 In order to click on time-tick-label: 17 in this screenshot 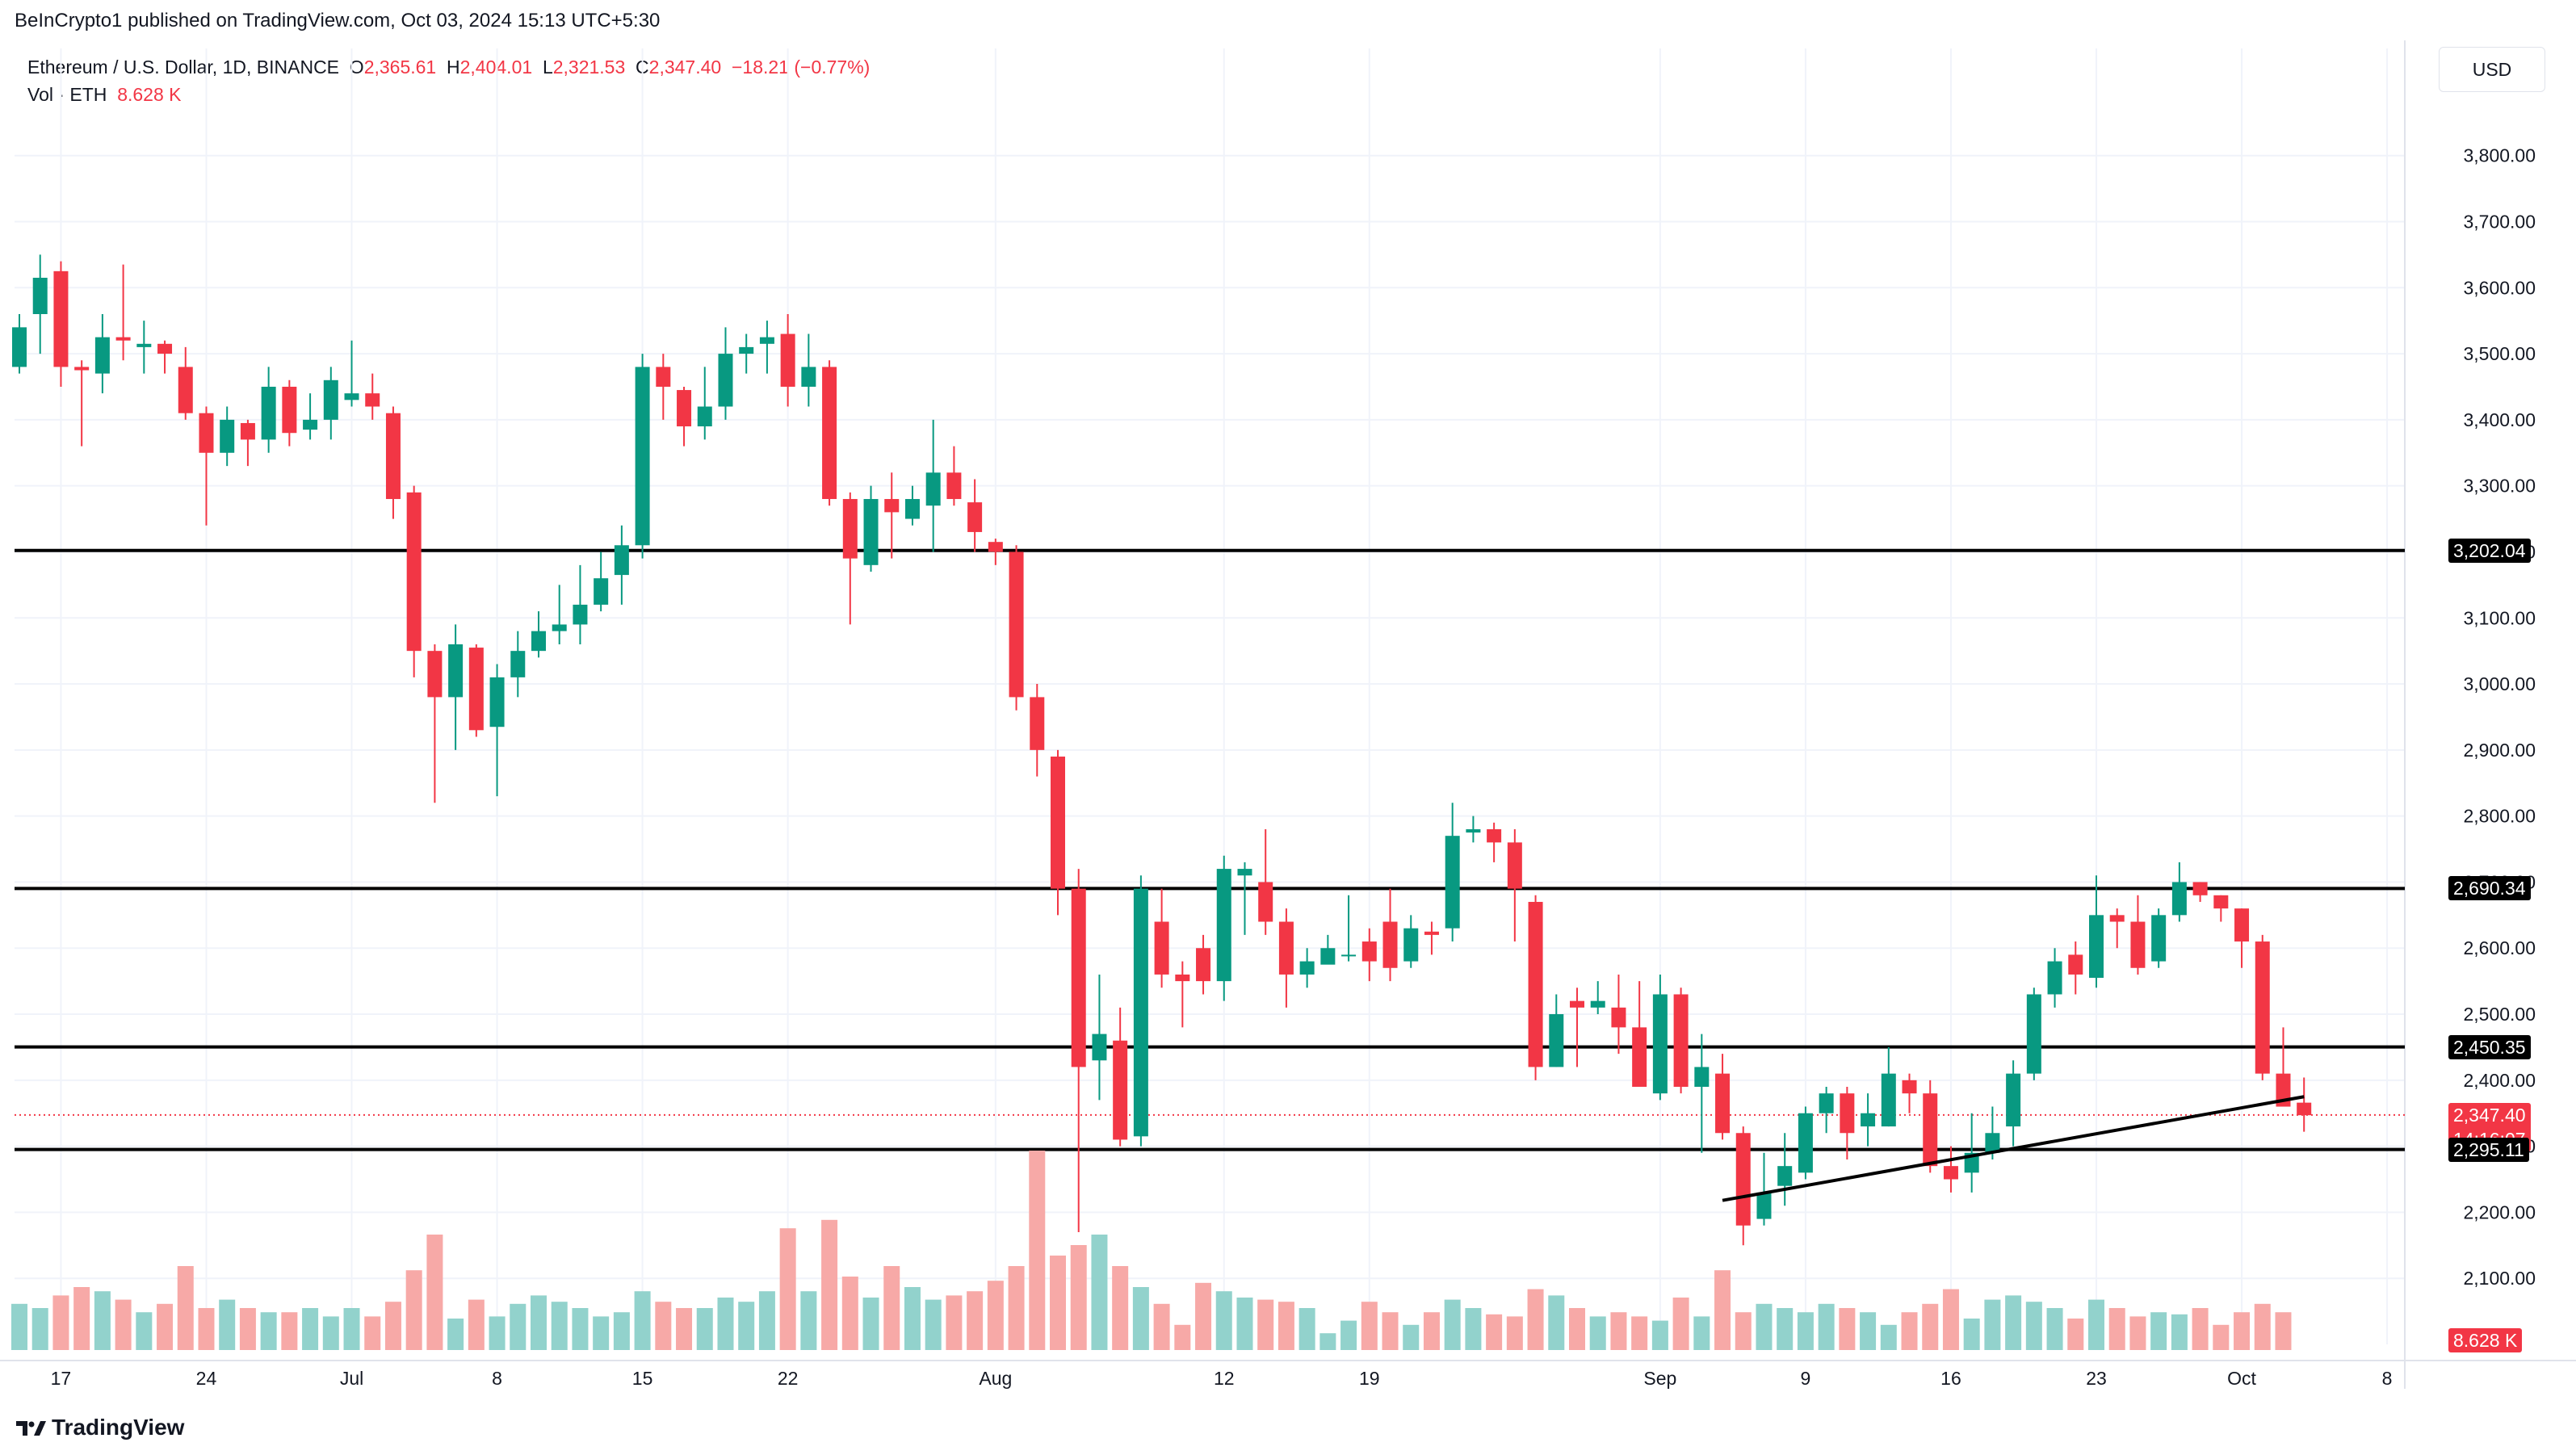, I will do `click(62, 1378)`.